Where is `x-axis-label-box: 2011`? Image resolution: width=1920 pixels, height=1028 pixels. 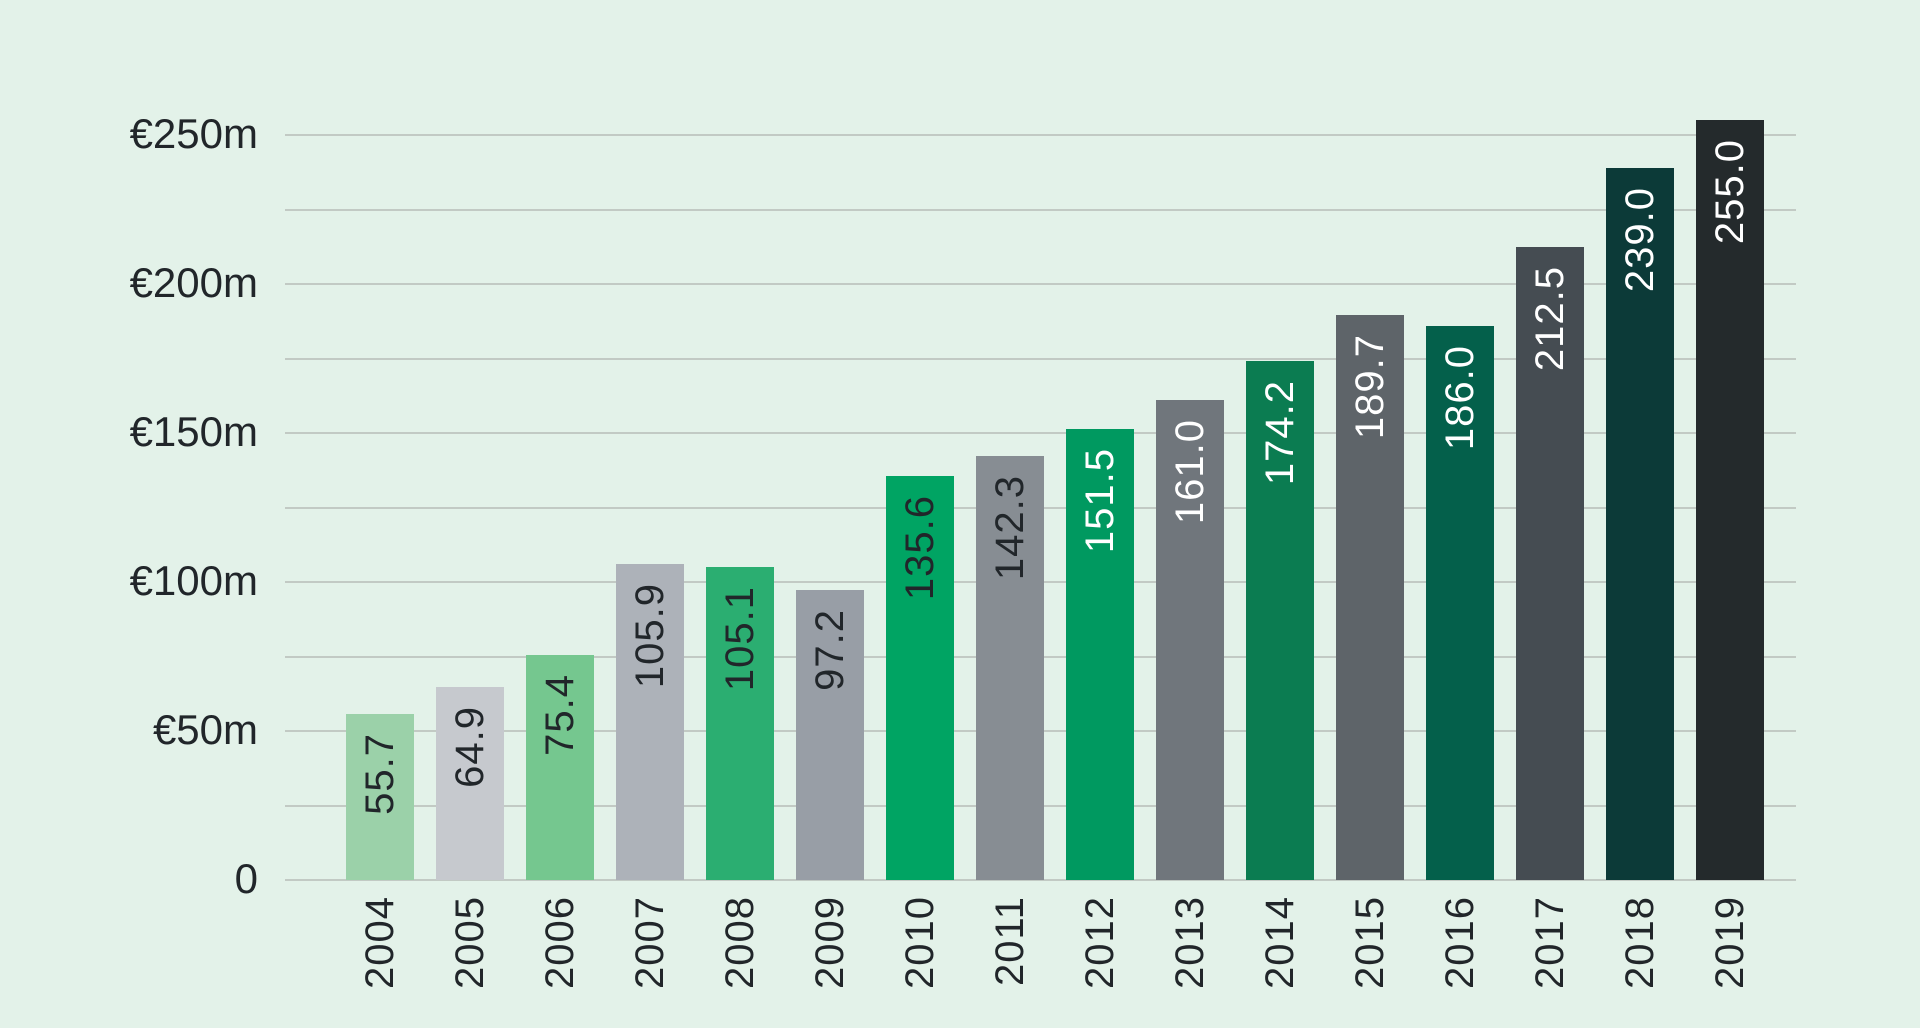
x-axis-label-box: 2011 is located at coordinates (1010, 941).